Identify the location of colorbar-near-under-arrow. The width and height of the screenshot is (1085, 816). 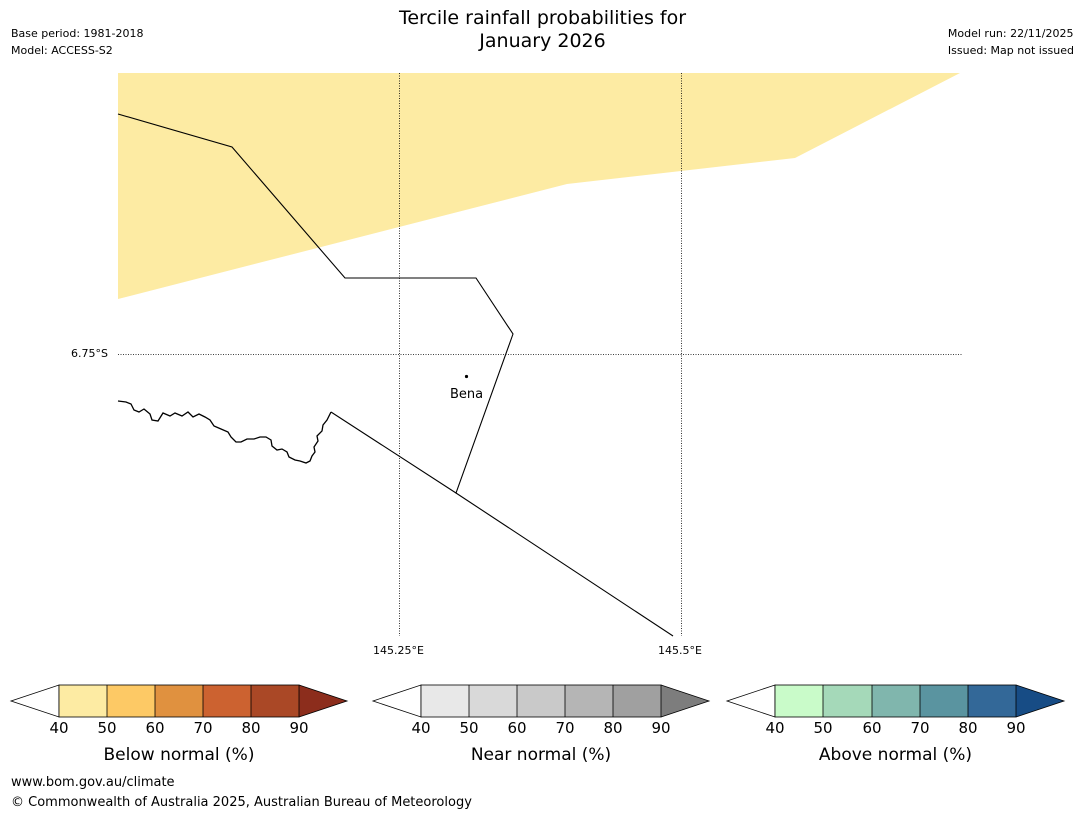
(396, 701).